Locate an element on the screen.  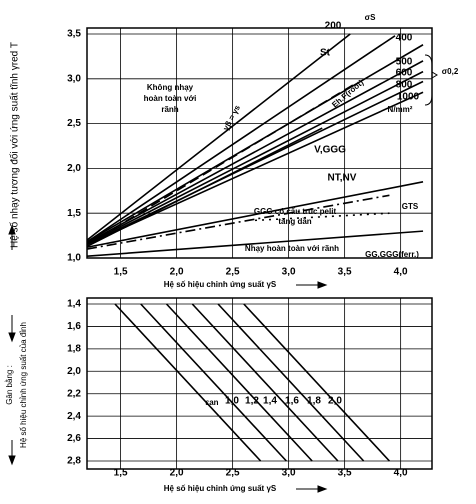
series-label: St is located at coordinates (325, 53).